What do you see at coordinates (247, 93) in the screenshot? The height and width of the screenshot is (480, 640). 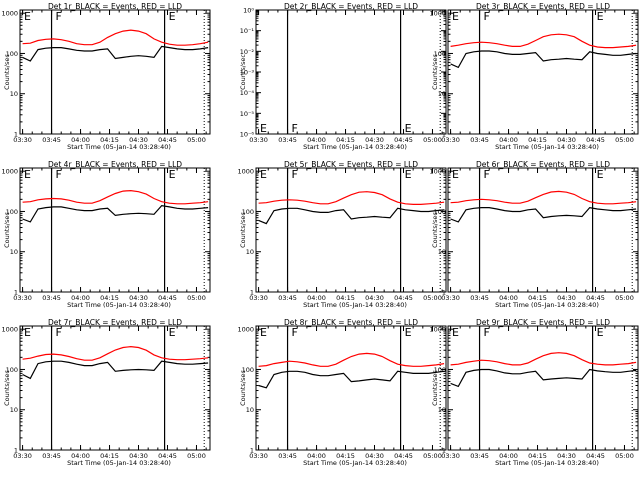 I see `y-tick-label: 10⁻⁴` at bounding box center [247, 93].